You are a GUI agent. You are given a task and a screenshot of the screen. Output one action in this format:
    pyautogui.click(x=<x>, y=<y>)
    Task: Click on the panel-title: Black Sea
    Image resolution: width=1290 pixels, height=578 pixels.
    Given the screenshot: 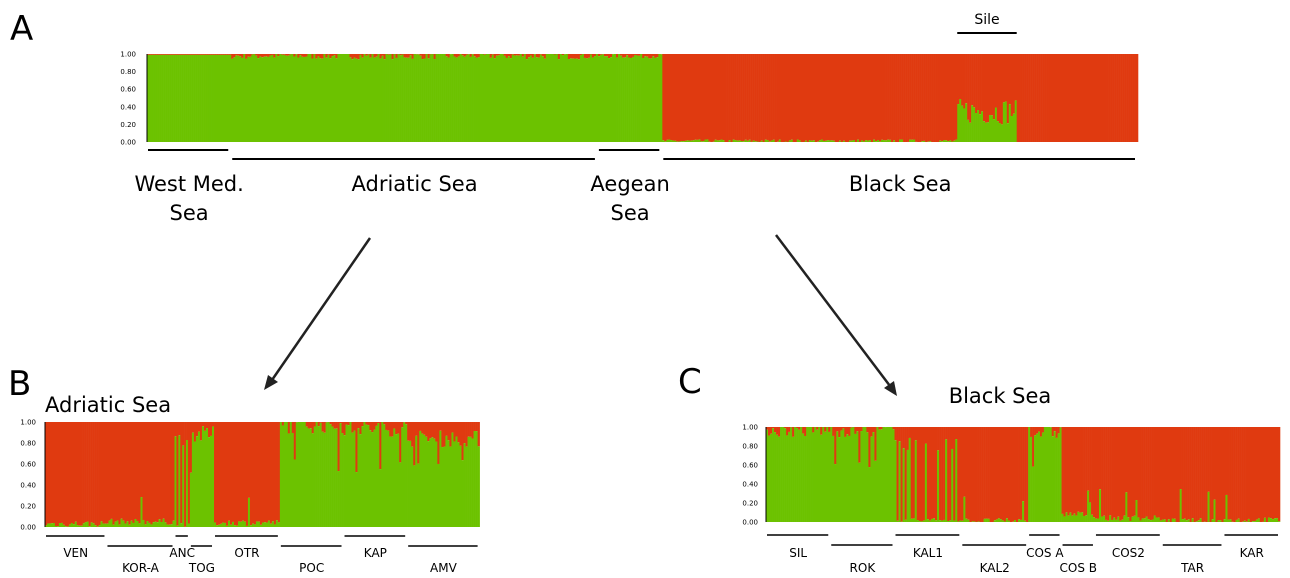 What is the action you would take?
    pyautogui.click(x=1000, y=396)
    